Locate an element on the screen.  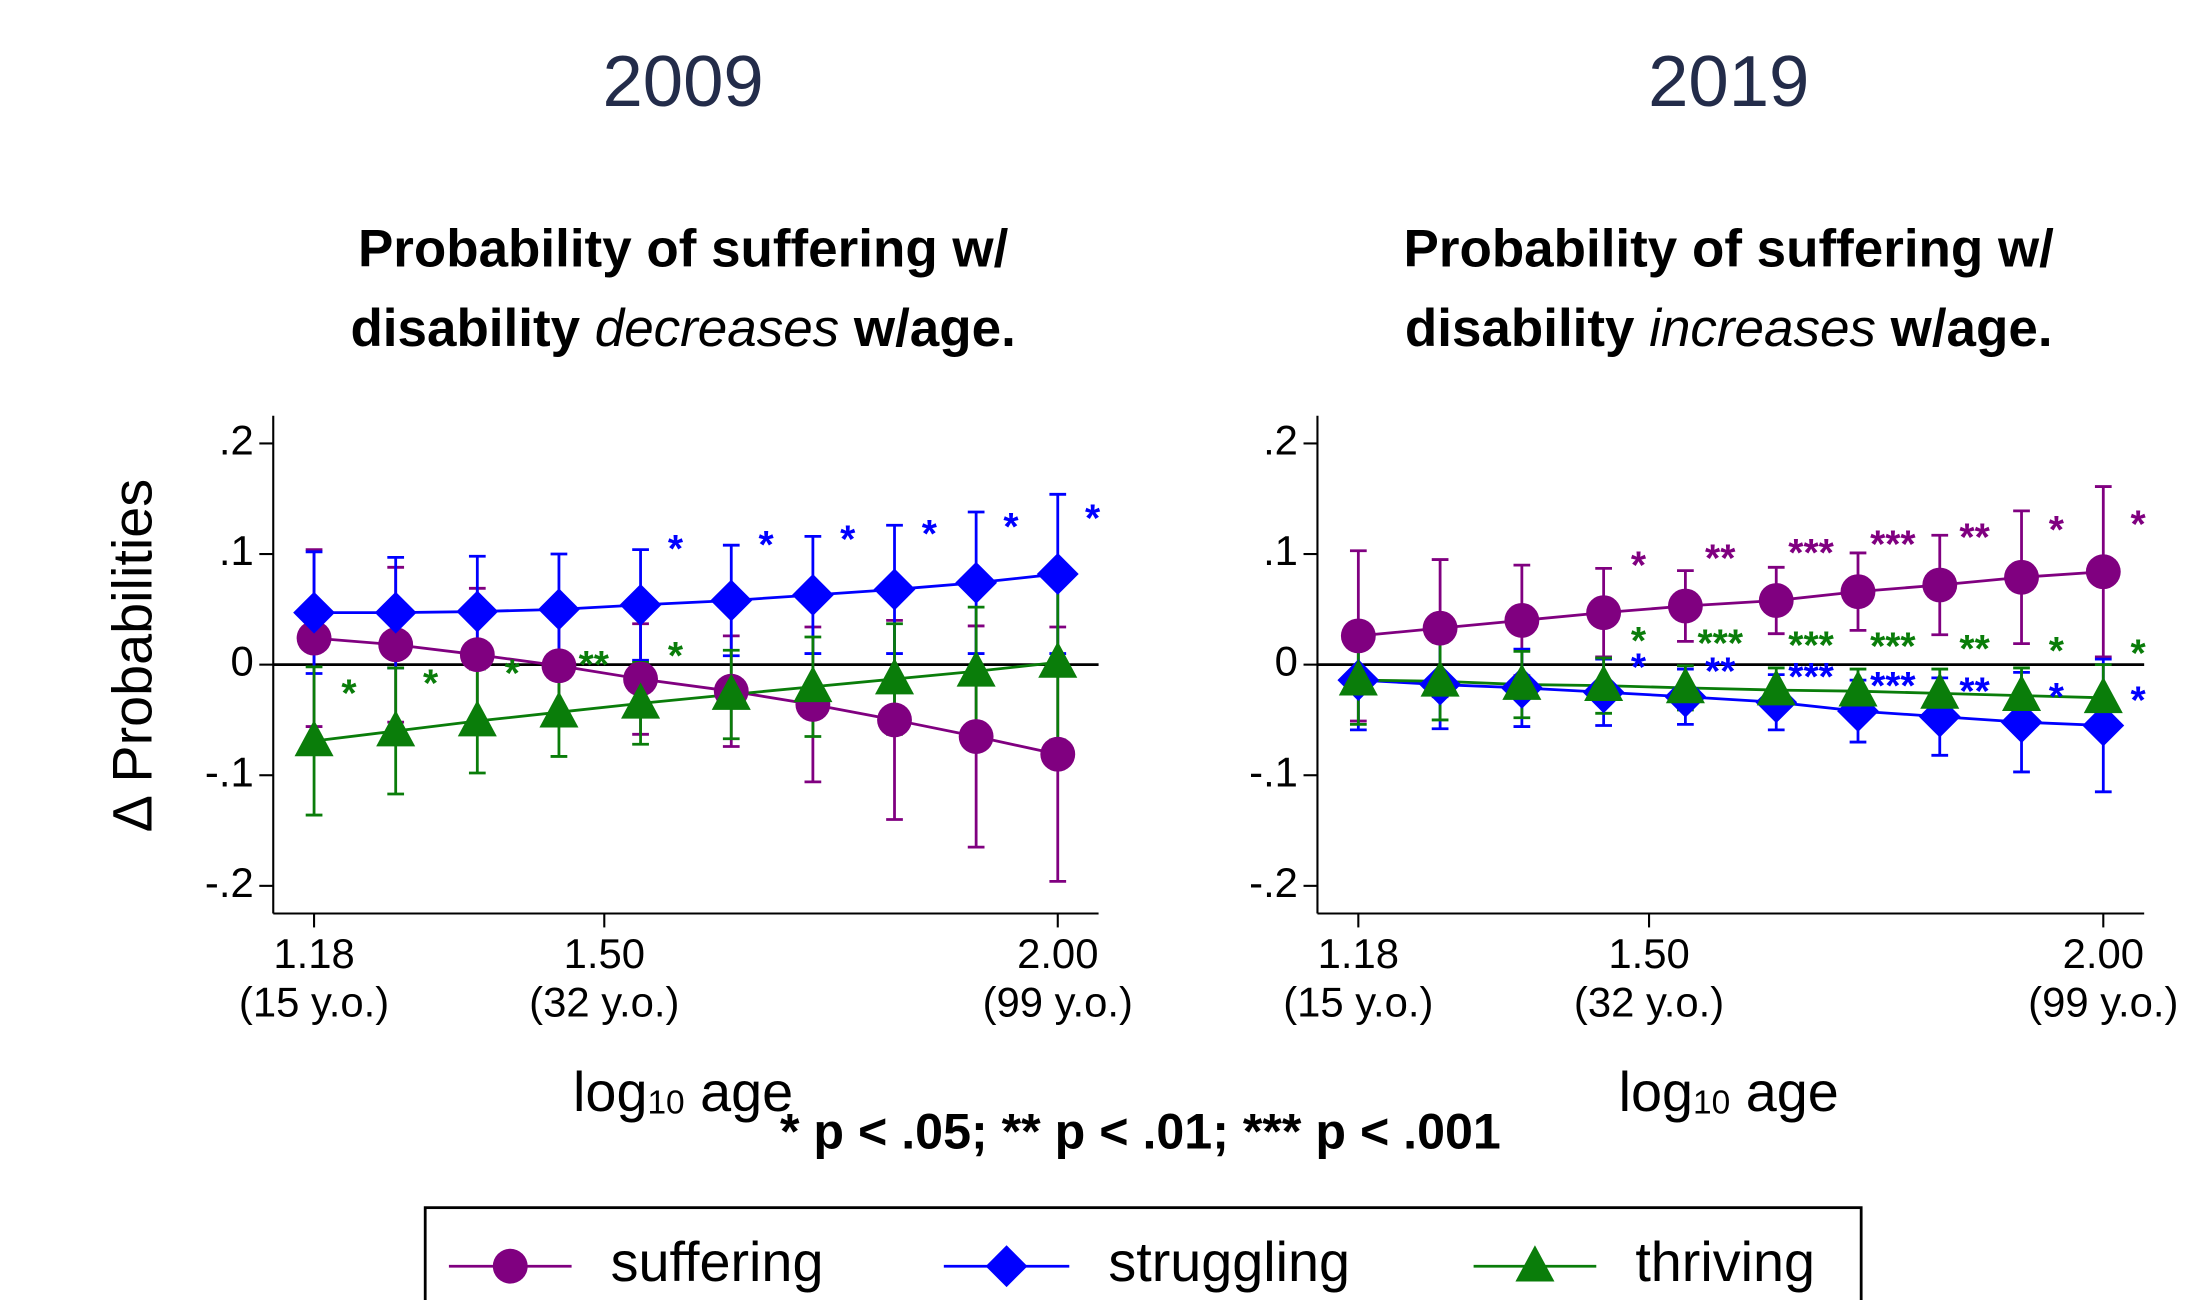
x-tick-age: (99 y.o.) is located at coordinates (1058, 1002).